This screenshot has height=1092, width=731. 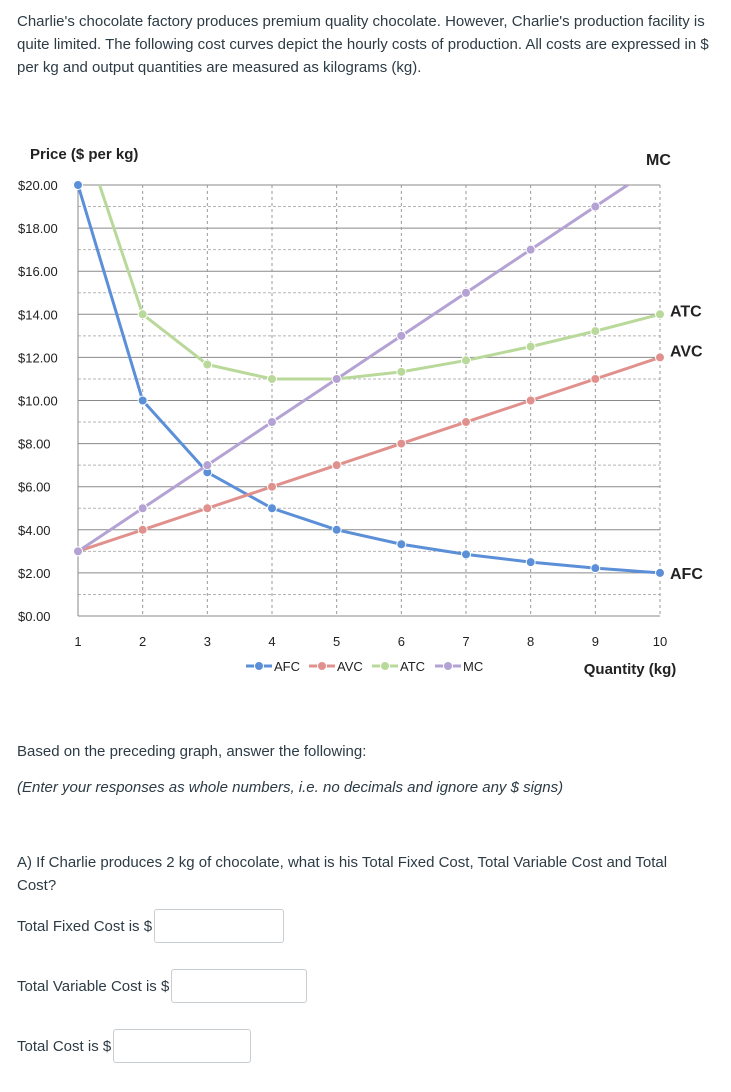 I want to click on total-fixed-cost-input, so click(x=219, y=926).